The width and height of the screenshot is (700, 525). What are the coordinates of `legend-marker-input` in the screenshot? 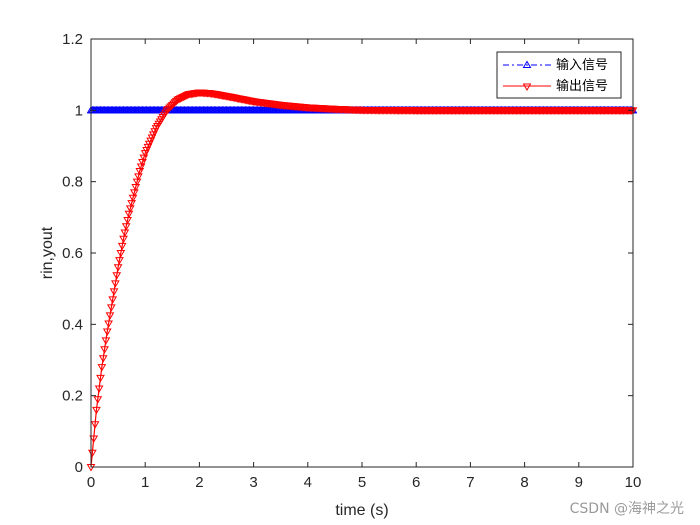 It's located at (527, 64).